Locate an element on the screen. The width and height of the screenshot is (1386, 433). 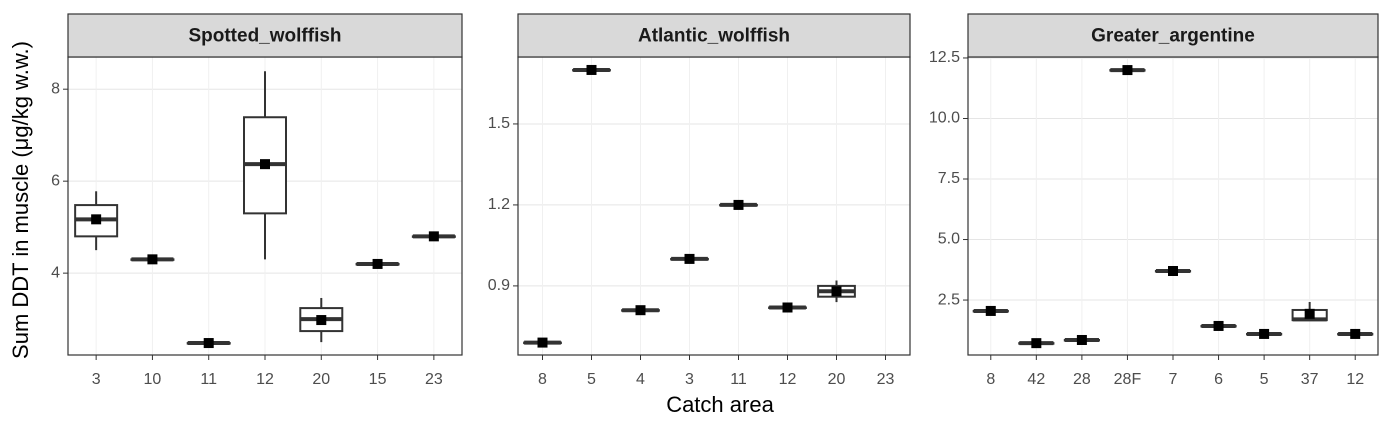
y-tick-label: 5.0 is located at coordinates (949, 239).